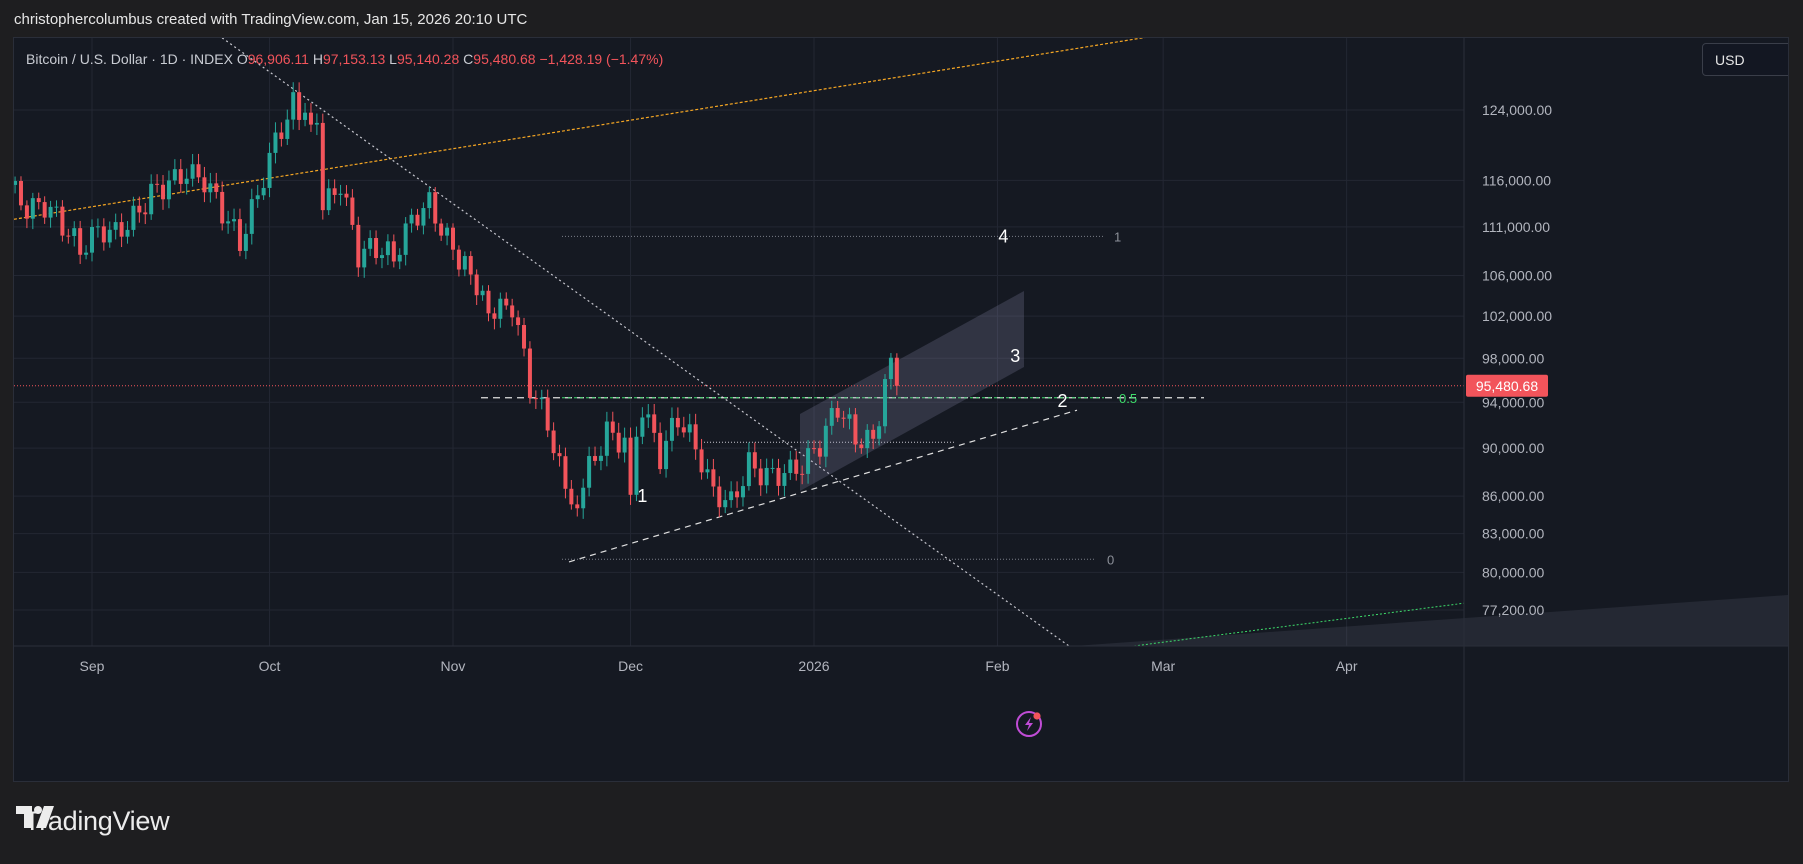 The image size is (1803, 864). What do you see at coordinates (1513, 572) in the screenshot?
I see `y-tick-label: 80,000.00` at bounding box center [1513, 572].